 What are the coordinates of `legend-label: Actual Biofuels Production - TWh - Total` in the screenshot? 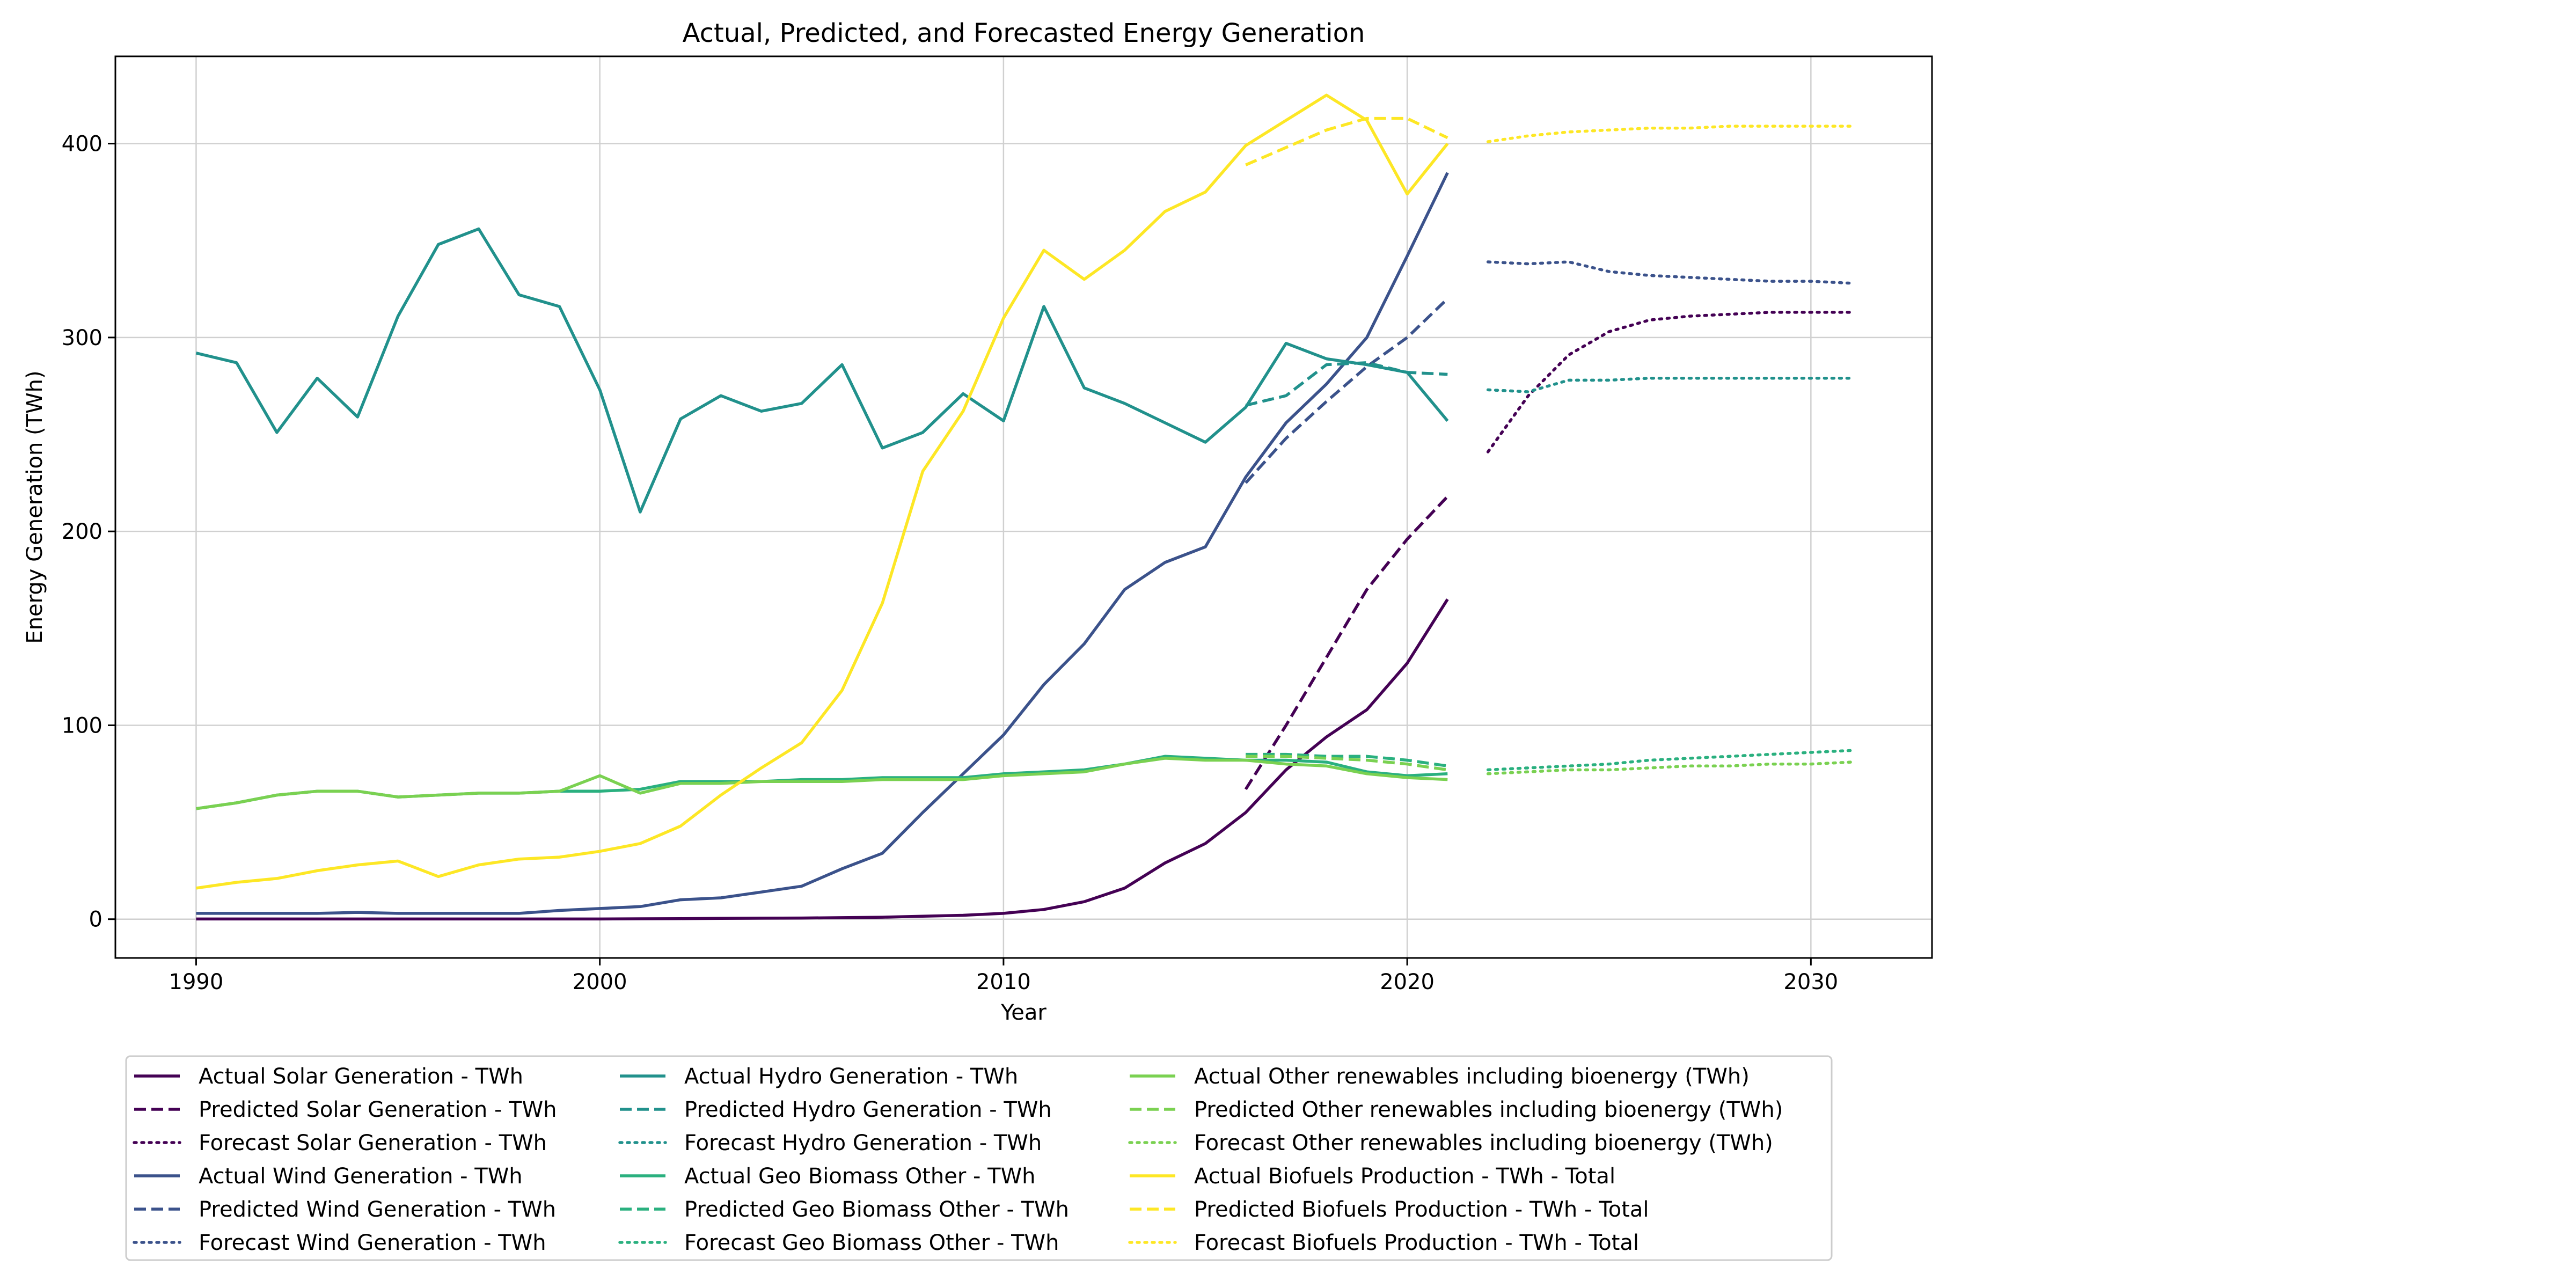 It's located at (1404, 1176).